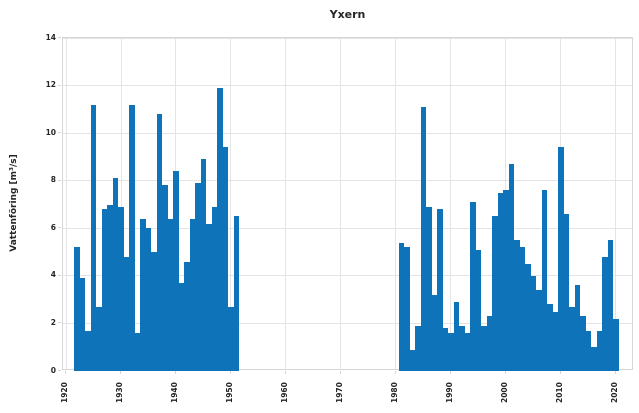  I want to click on y-tick-label: 14, so click(50, 37).